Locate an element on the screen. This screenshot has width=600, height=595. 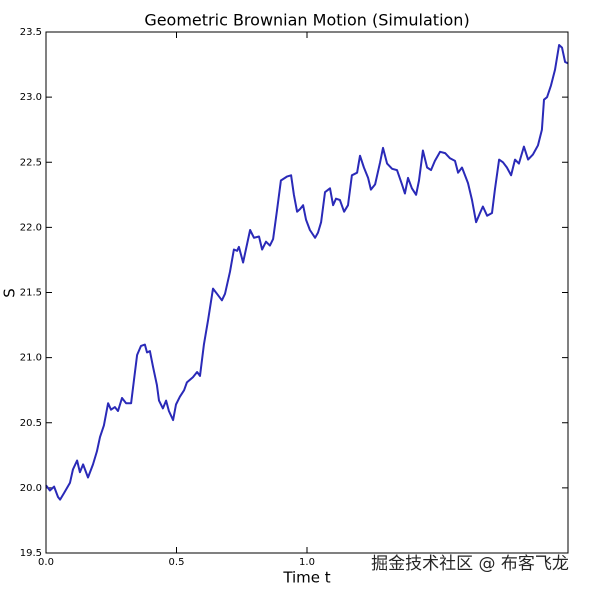
x-tick-label: 1.0 is located at coordinates (307, 562).